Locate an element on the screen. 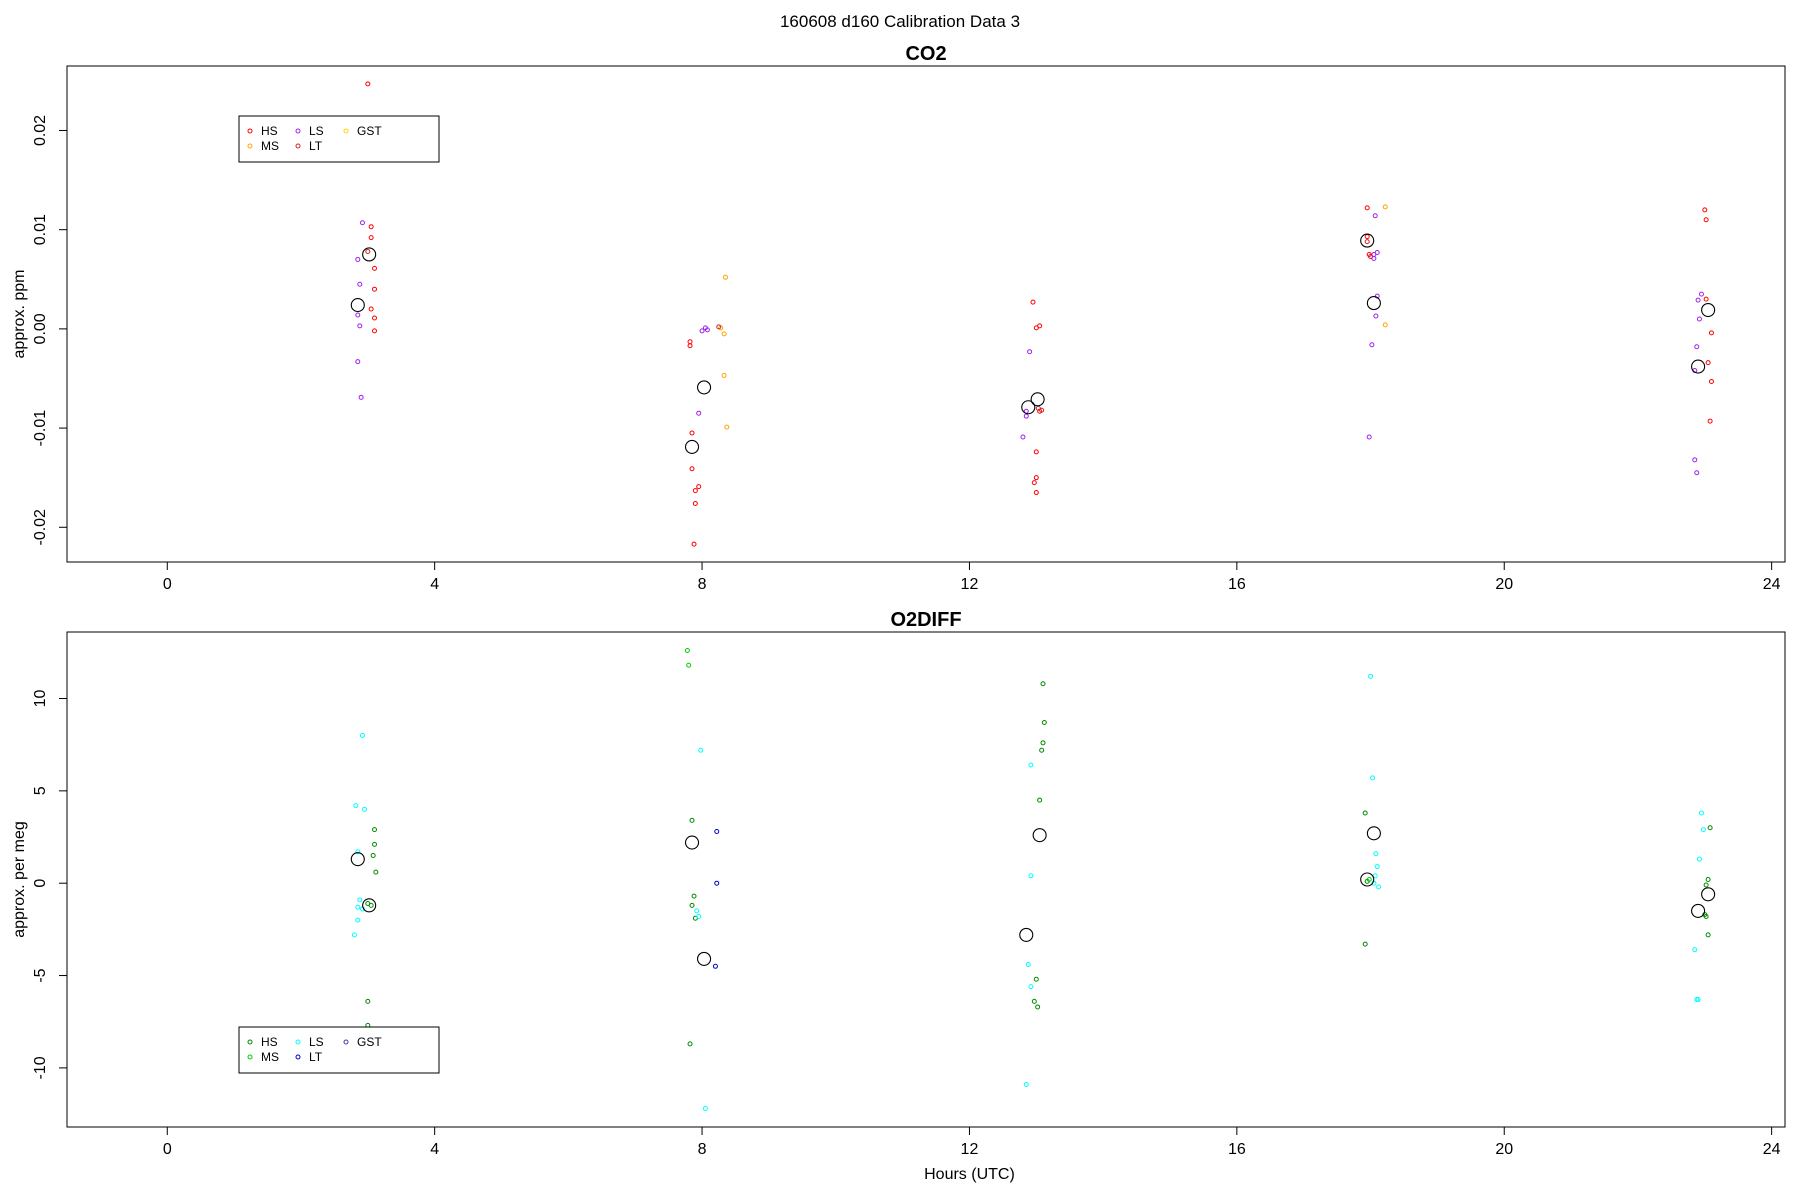 This screenshot has height=1200, width=1800. o2diff-y-tick-label: -10 is located at coordinates (40, 1067).